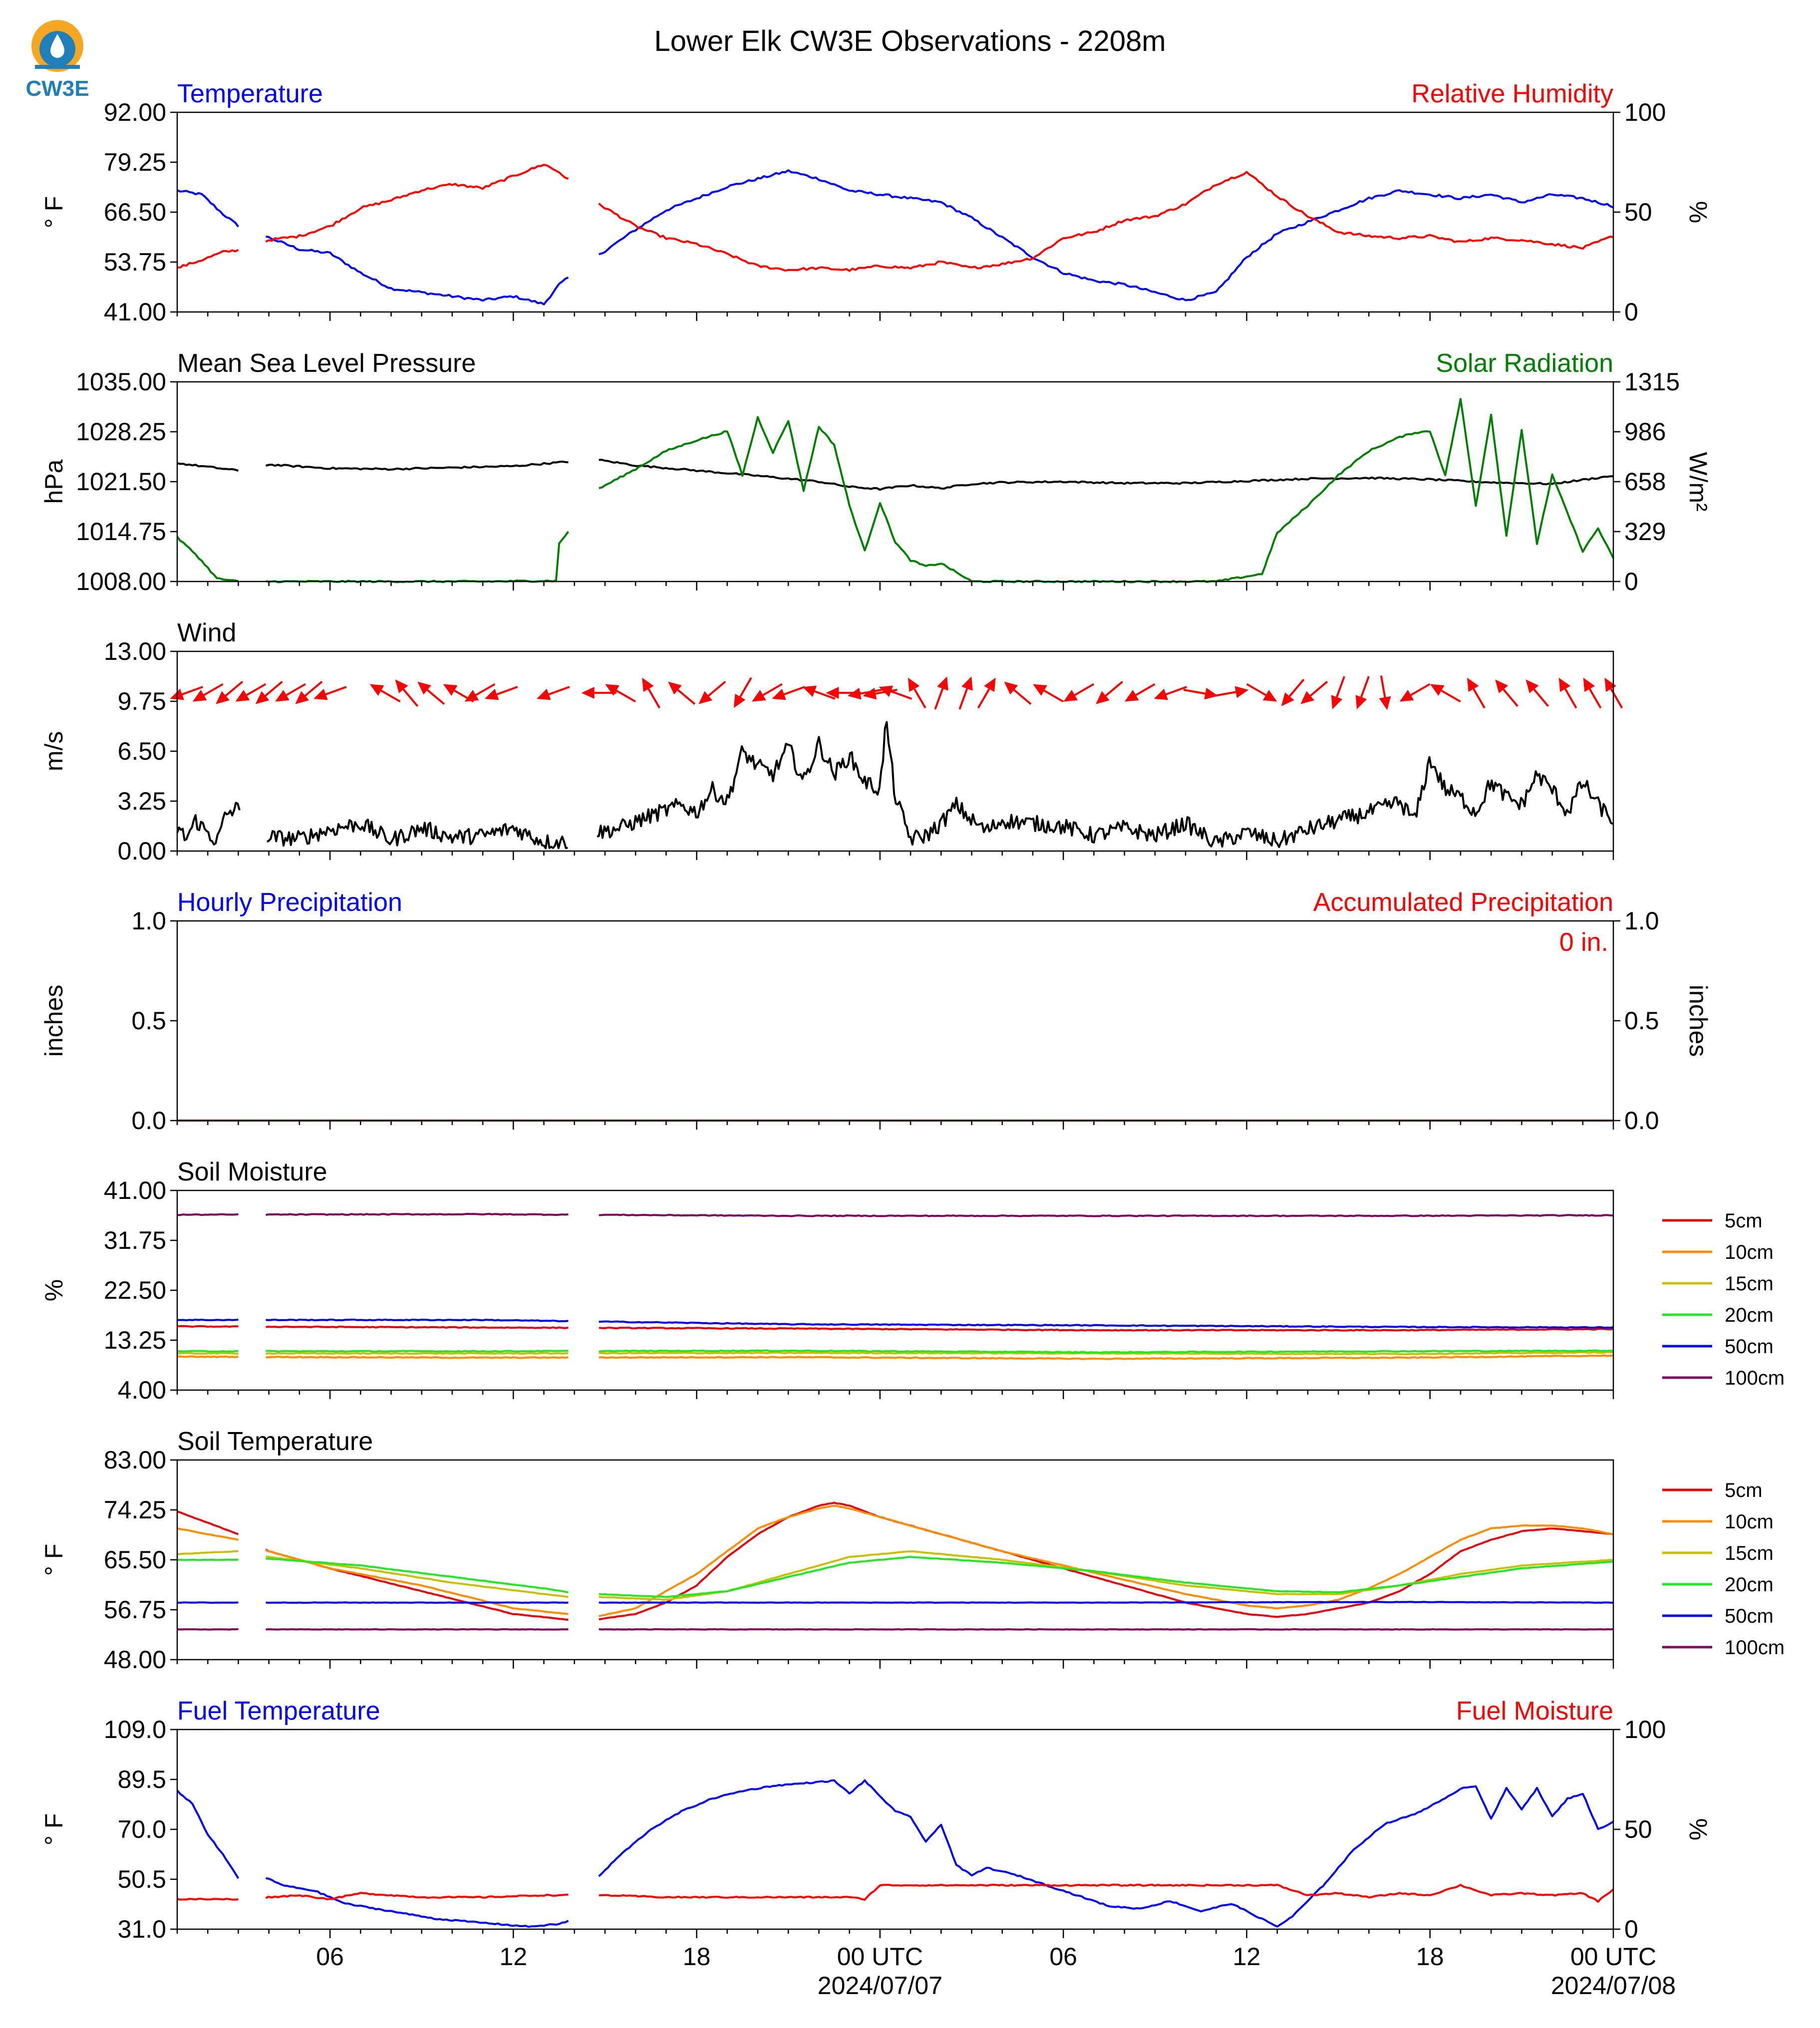 This screenshot has width=1820, height=2028. What do you see at coordinates (252, 1172) in the screenshot?
I see `panel-title-left: Soil Moisture` at bounding box center [252, 1172].